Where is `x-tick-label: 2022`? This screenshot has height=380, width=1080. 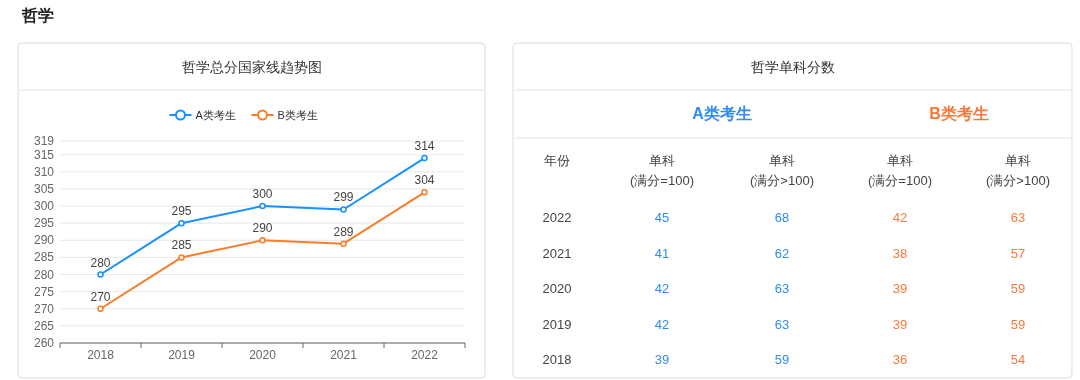 x-tick-label: 2022 is located at coordinates (425, 355).